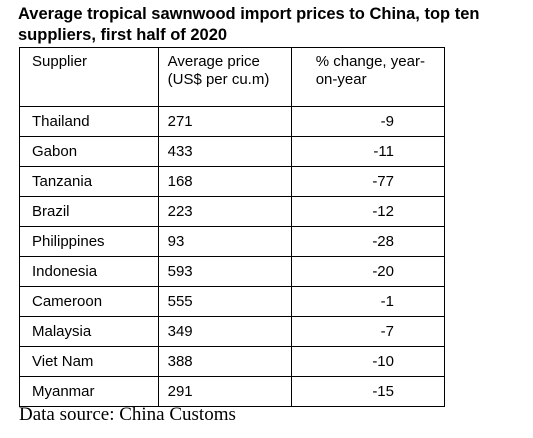 The image size is (533, 438). I want to click on table-row: Viet Nam 388 -10, so click(232, 361).